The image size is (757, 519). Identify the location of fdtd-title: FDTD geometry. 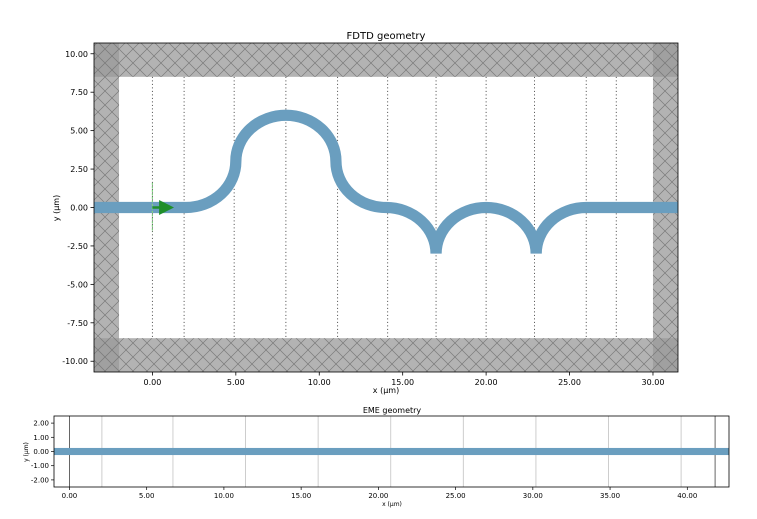
(386, 36).